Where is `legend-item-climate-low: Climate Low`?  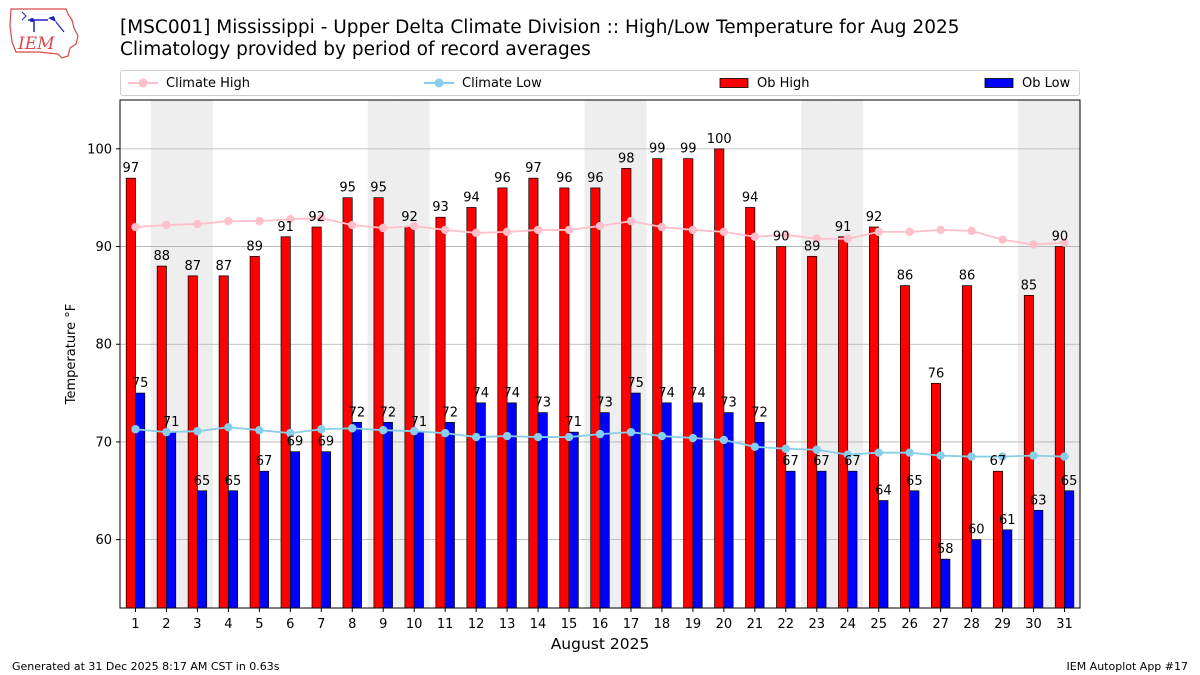 legend-item-climate-low: Climate Low is located at coordinates (483, 83).